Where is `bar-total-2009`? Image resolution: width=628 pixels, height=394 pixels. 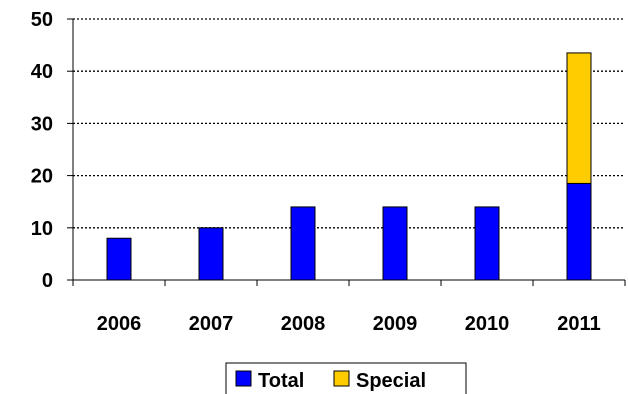
bar-total-2009 is located at coordinates (395, 243).